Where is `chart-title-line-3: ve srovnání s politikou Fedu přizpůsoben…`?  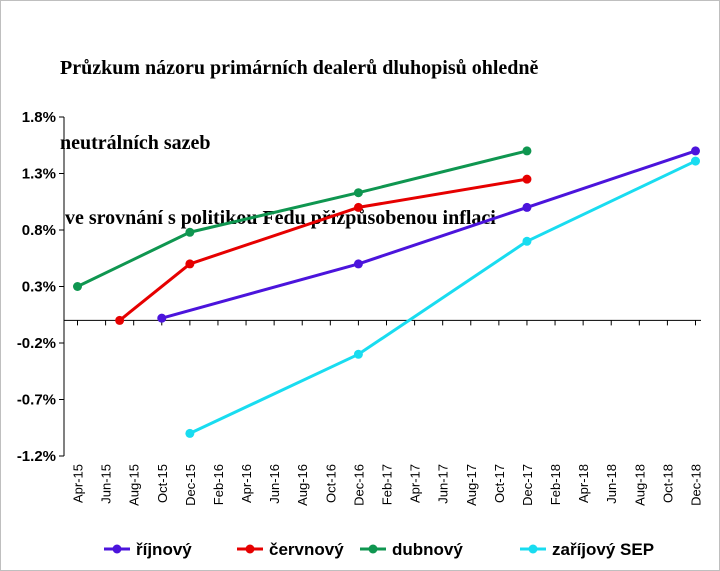 chart-title-line-3: ve srovnání s politikou Fedu přizpůsoben… is located at coordinates (278, 218).